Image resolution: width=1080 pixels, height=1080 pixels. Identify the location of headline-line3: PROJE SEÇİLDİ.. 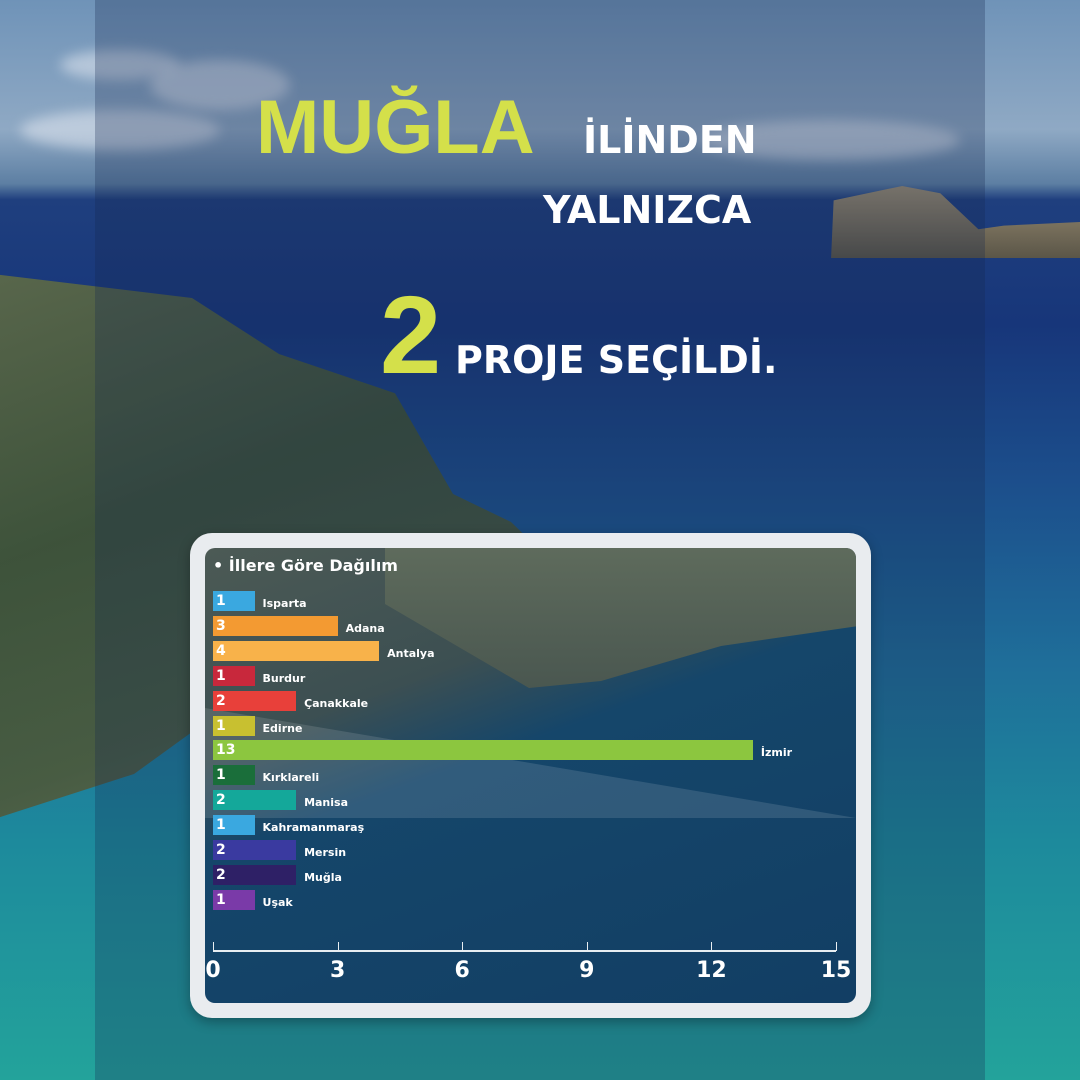
(616, 360).